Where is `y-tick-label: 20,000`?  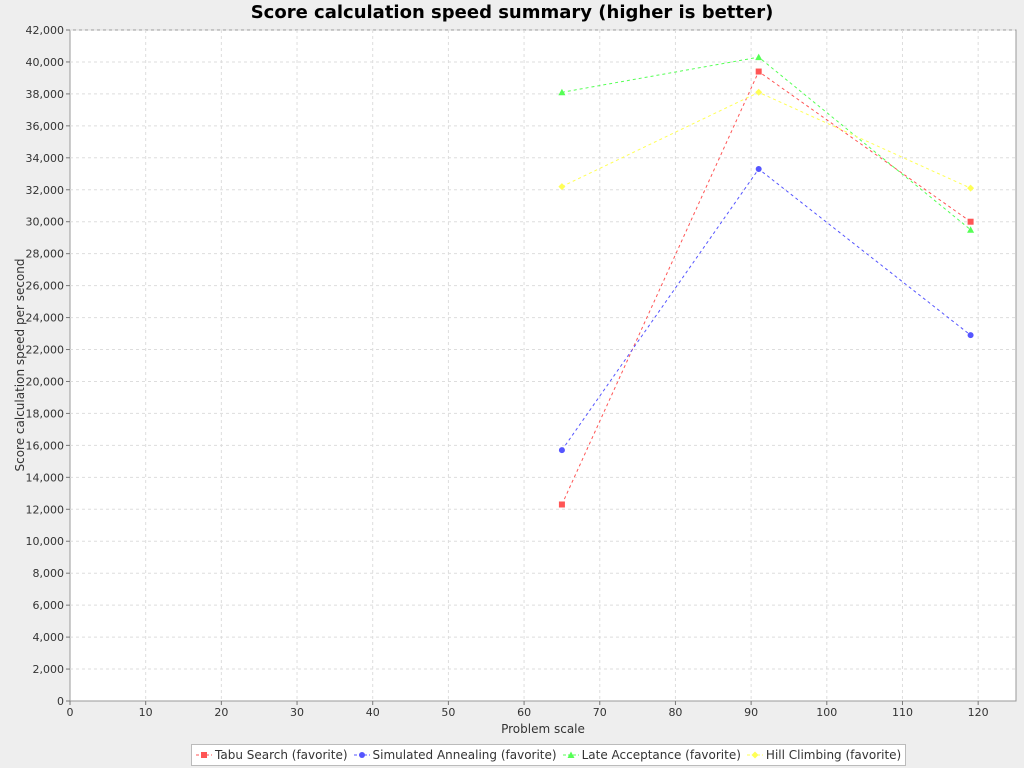
y-tick-label: 20,000 is located at coordinates (45, 381).